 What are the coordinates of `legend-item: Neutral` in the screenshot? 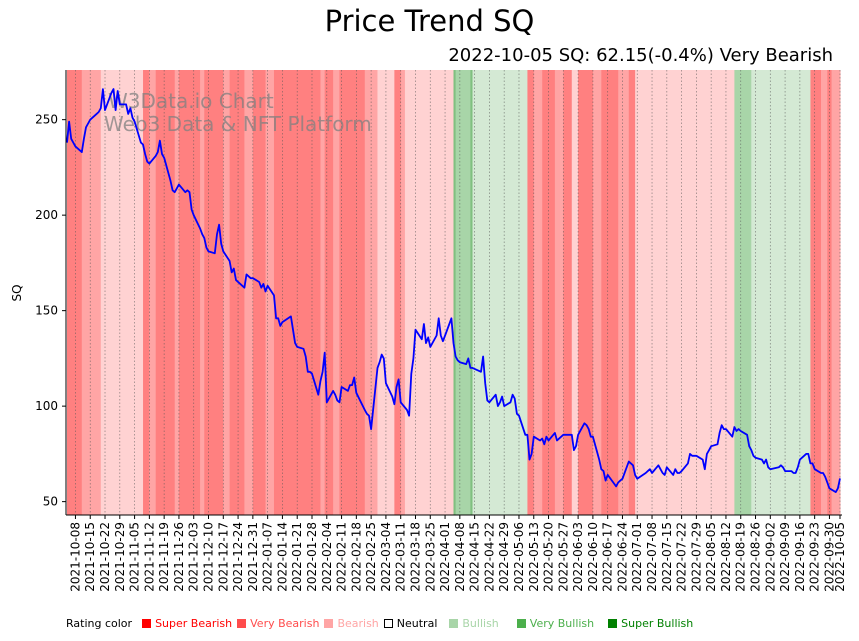 It's located at (411, 623).